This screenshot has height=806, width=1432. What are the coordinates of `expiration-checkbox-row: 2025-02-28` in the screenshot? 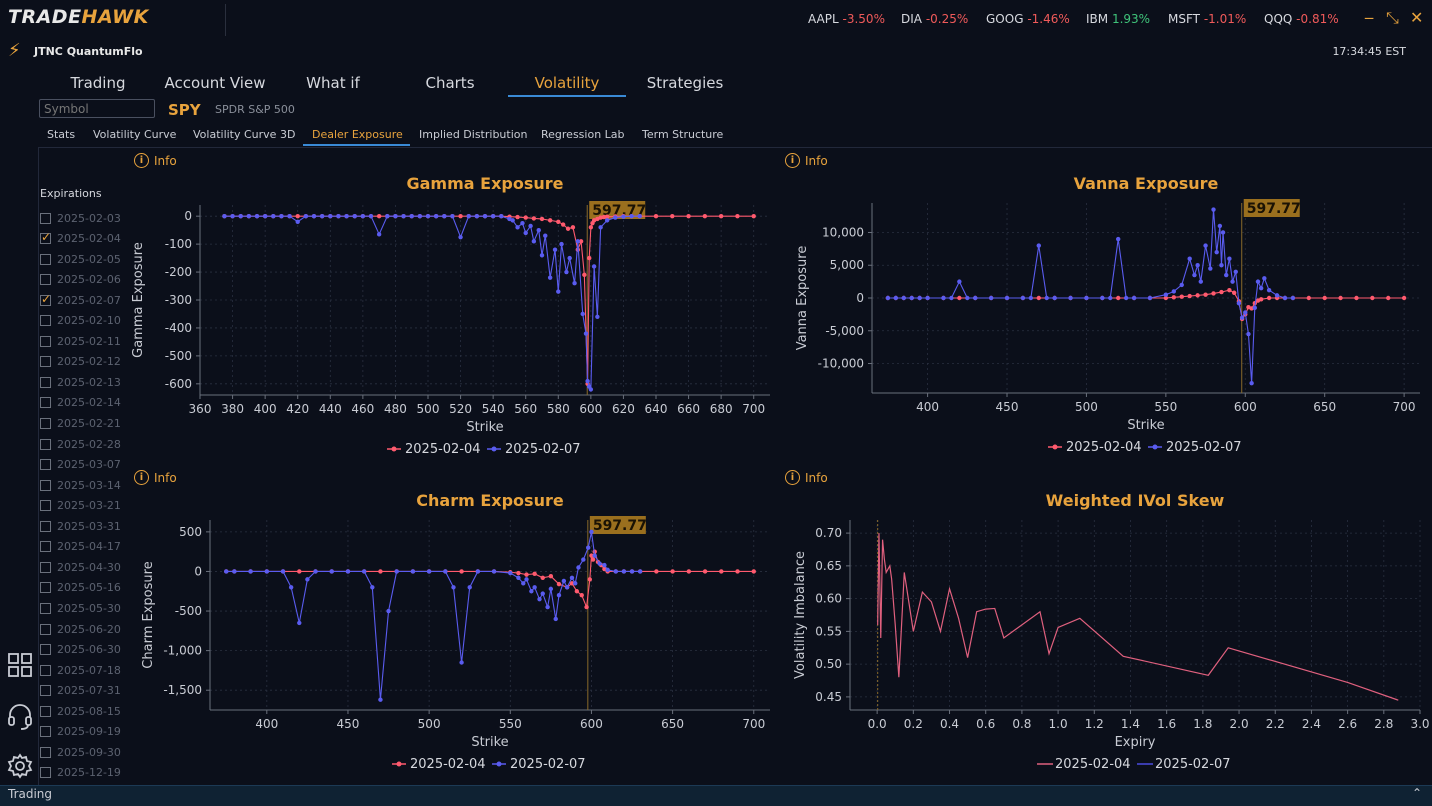 It's located at (80, 444).